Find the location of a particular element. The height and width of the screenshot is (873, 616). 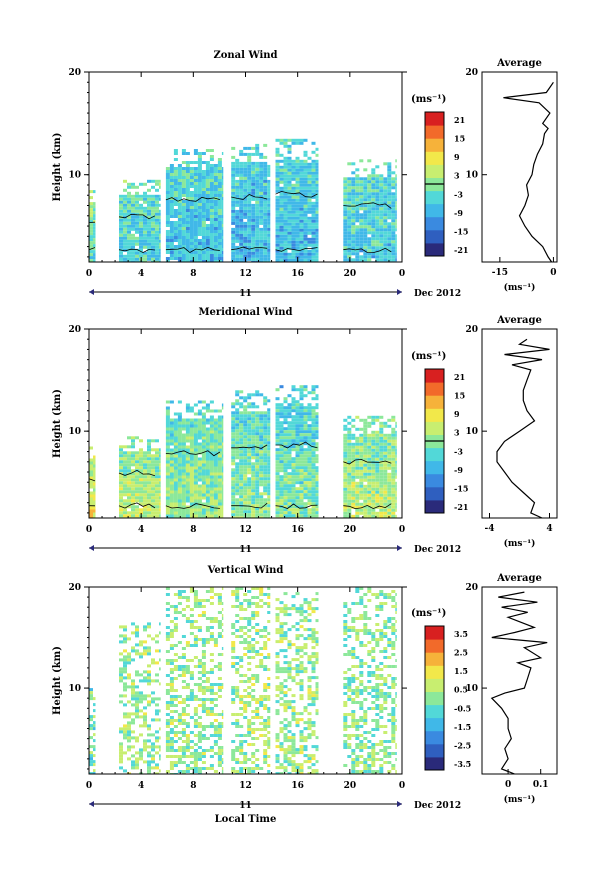

colorbar-tick-label: -15 is located at coordinates (461, 231).